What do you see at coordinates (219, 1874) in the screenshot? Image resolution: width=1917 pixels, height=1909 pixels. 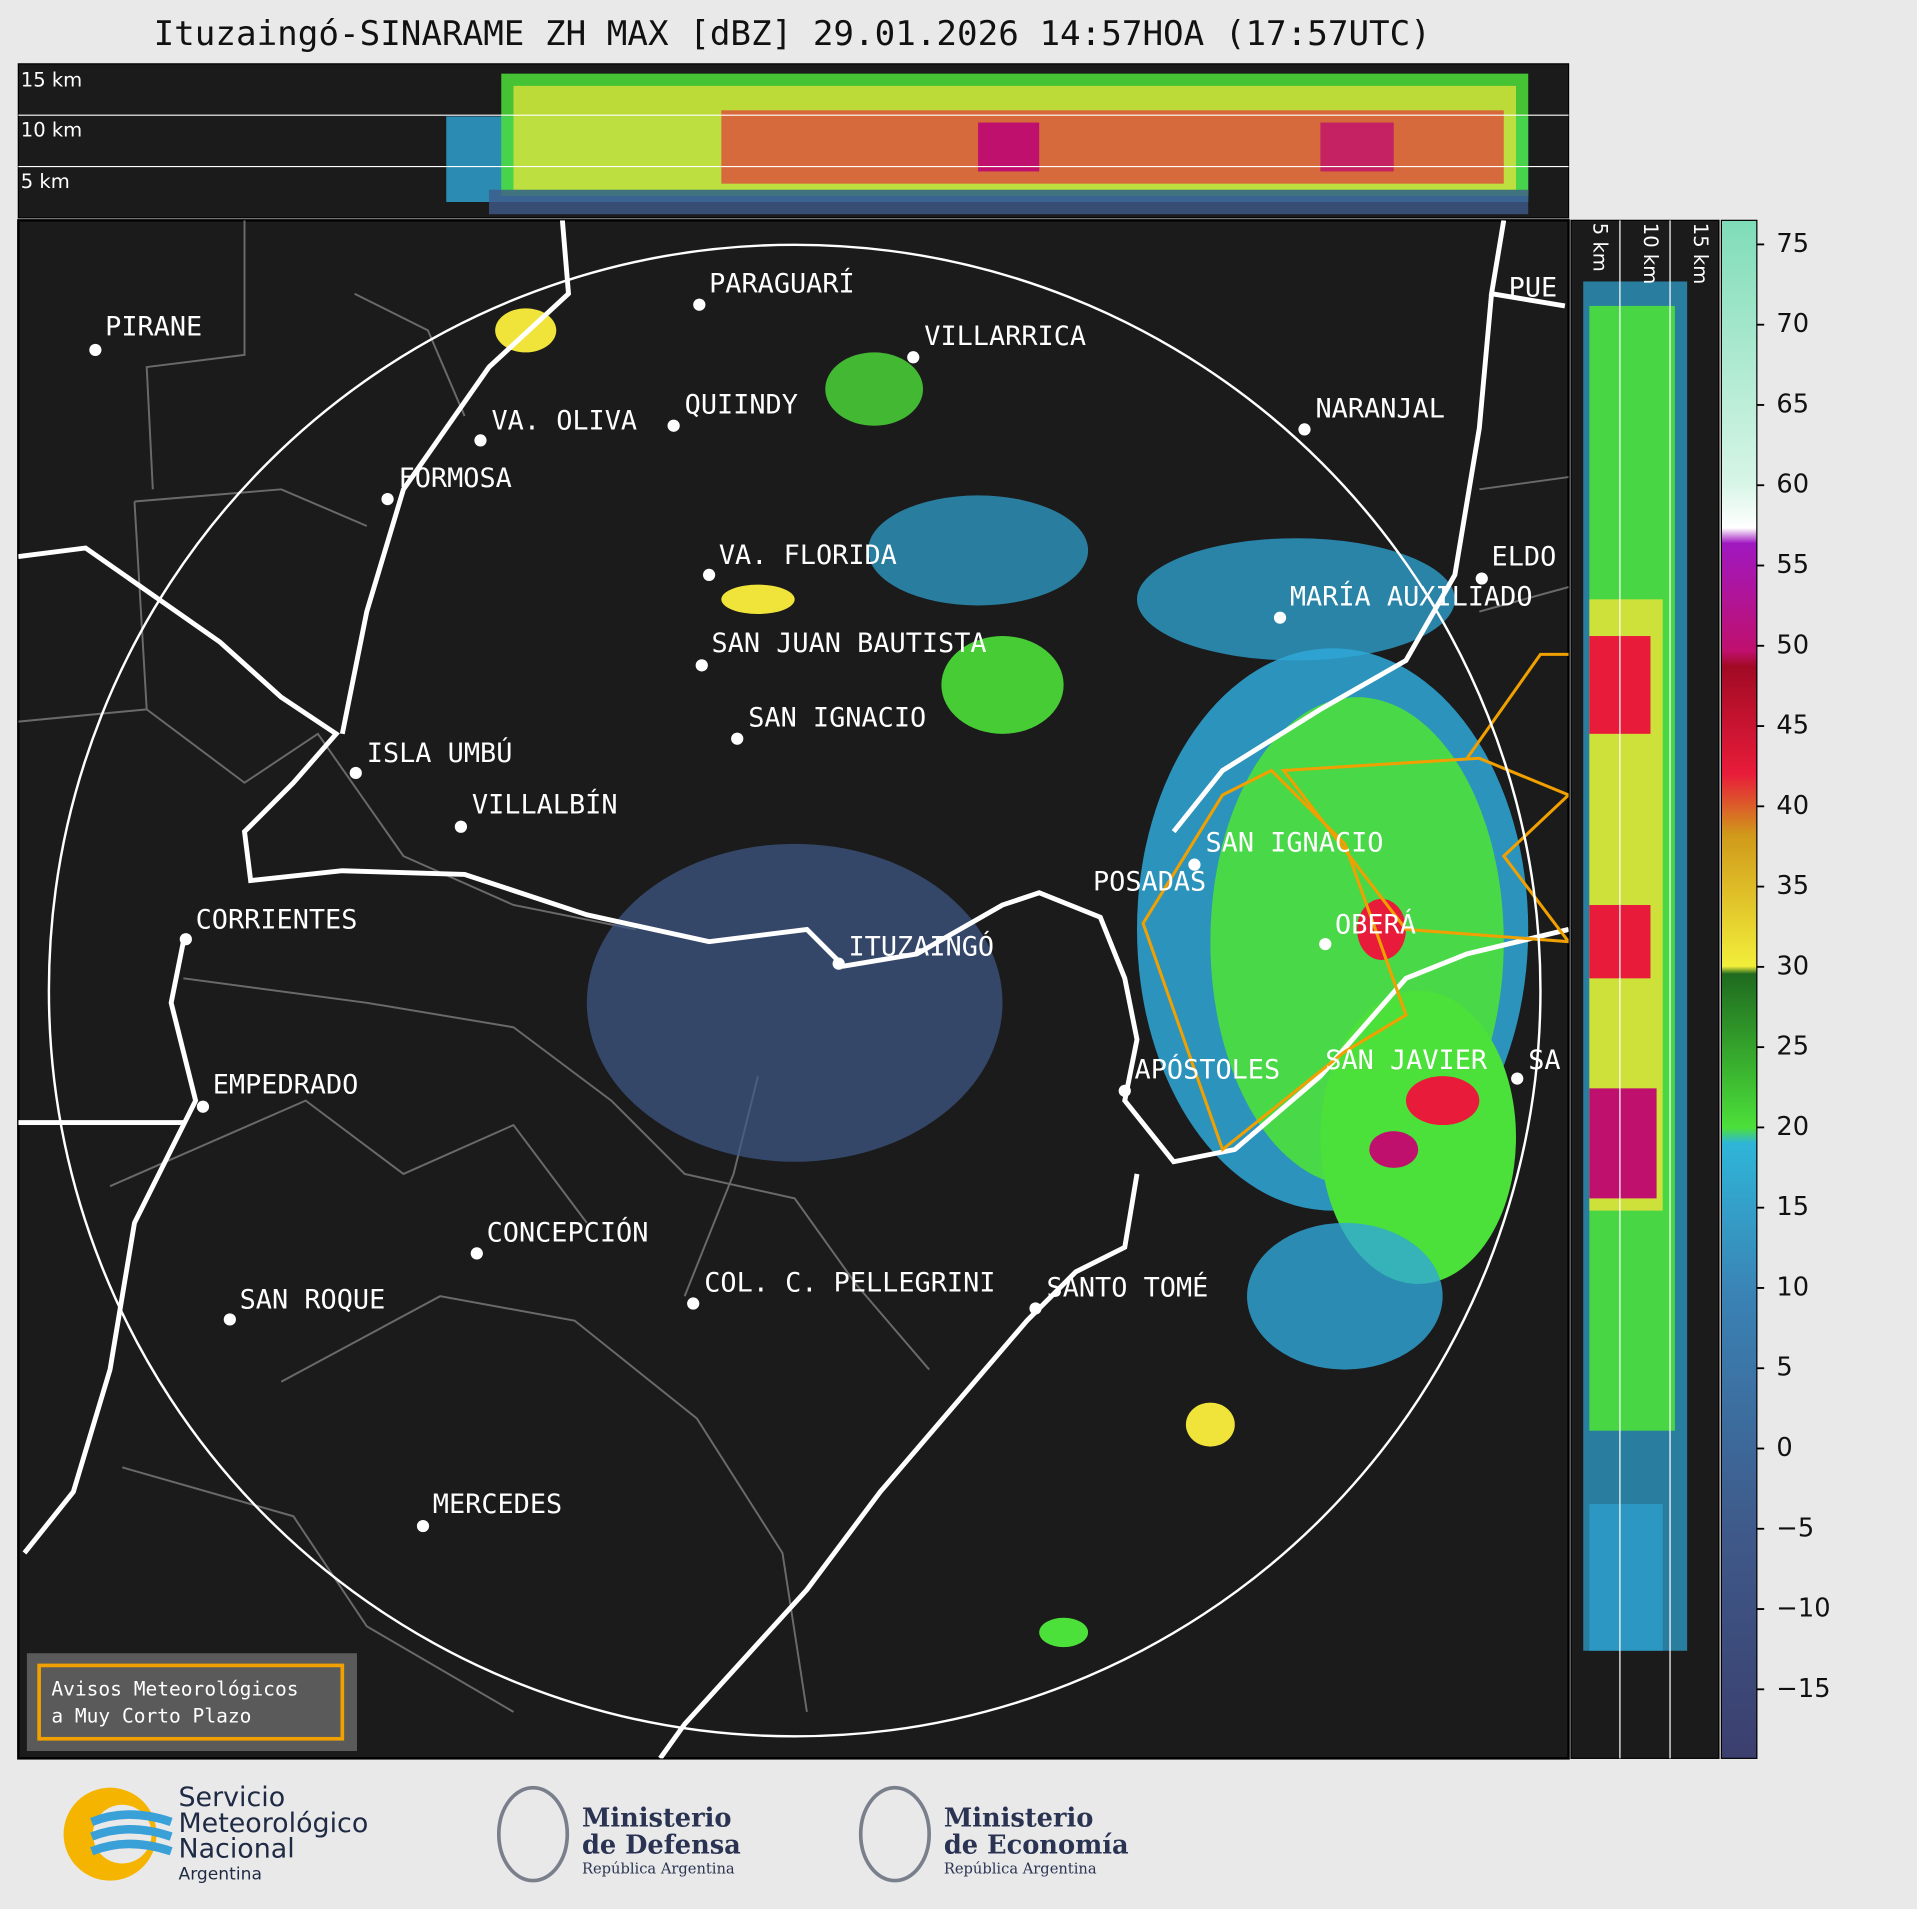 I see `logo-text: Argentina` at bounding box center [219, 1874].